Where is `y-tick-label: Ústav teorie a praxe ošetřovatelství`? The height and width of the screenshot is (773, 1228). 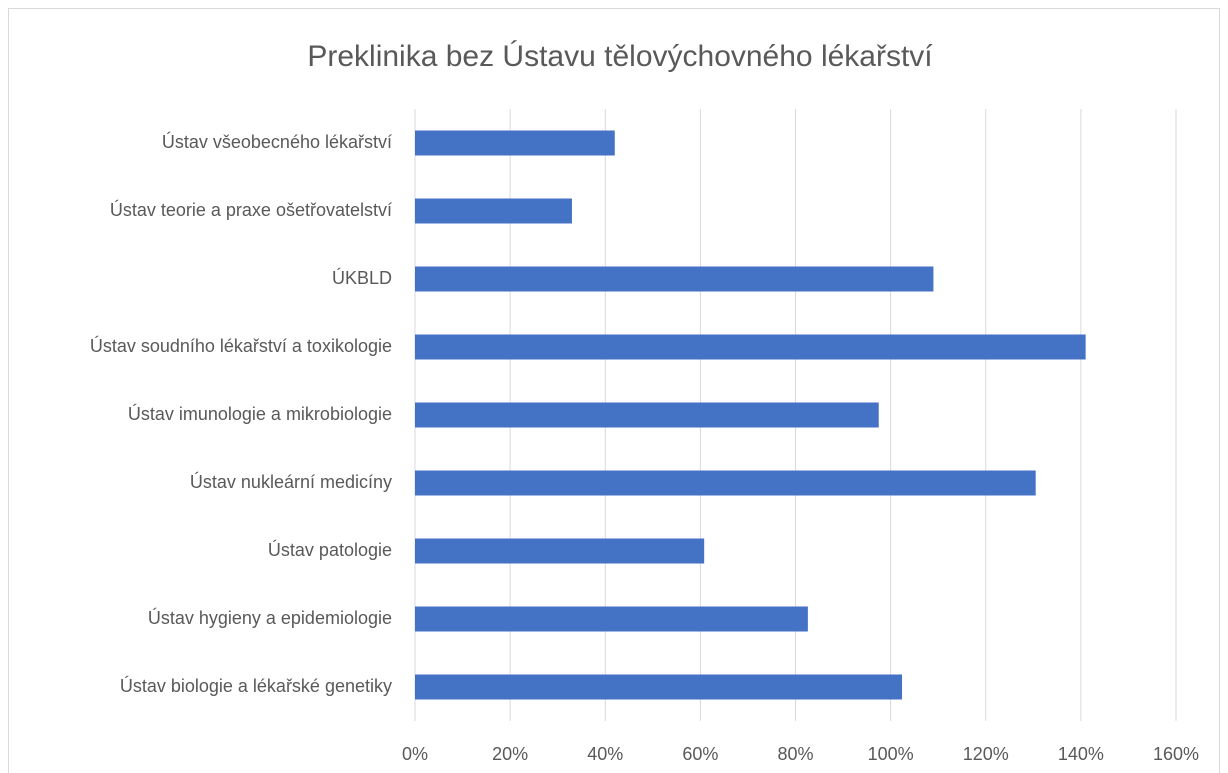
y-tick-label: Ústav teorie a praxe ošetřovatelství is located at coordinates (251, 209).